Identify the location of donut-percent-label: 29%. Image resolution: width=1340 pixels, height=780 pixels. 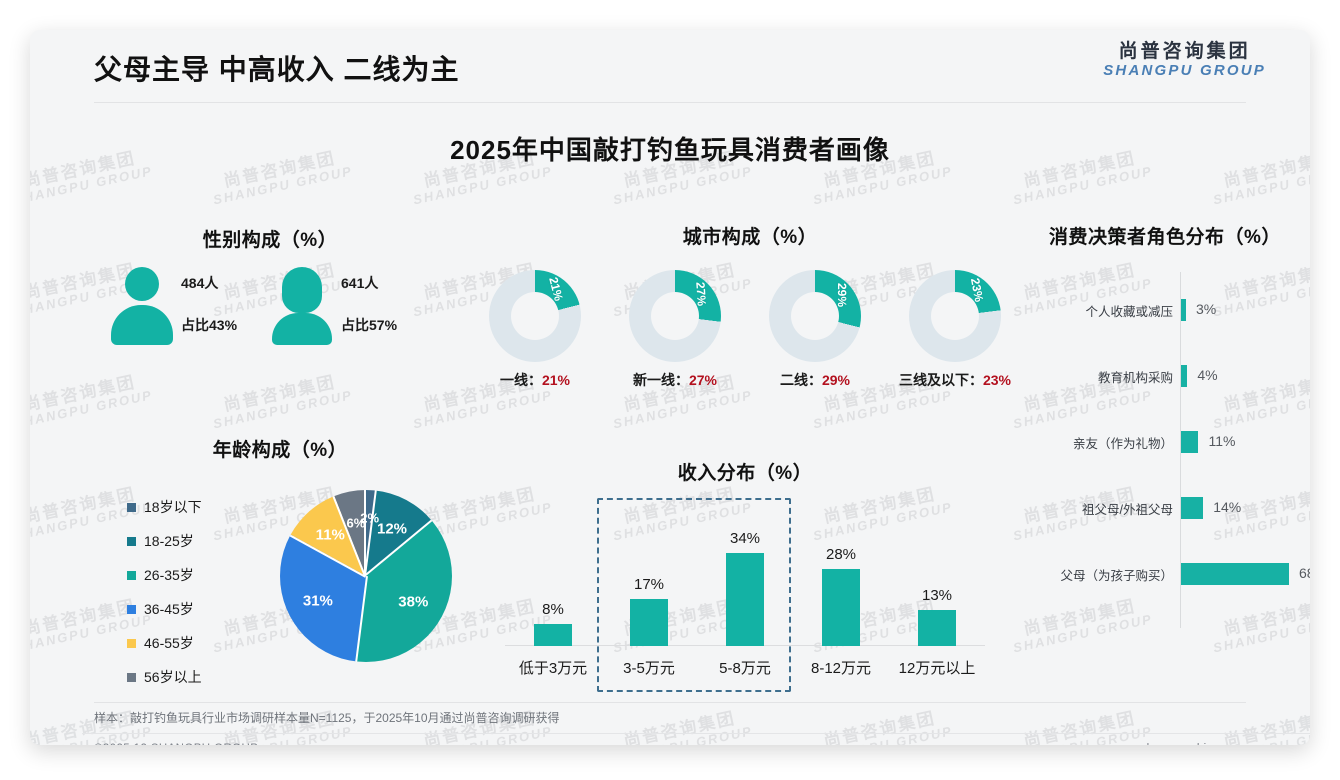
(841, 295).